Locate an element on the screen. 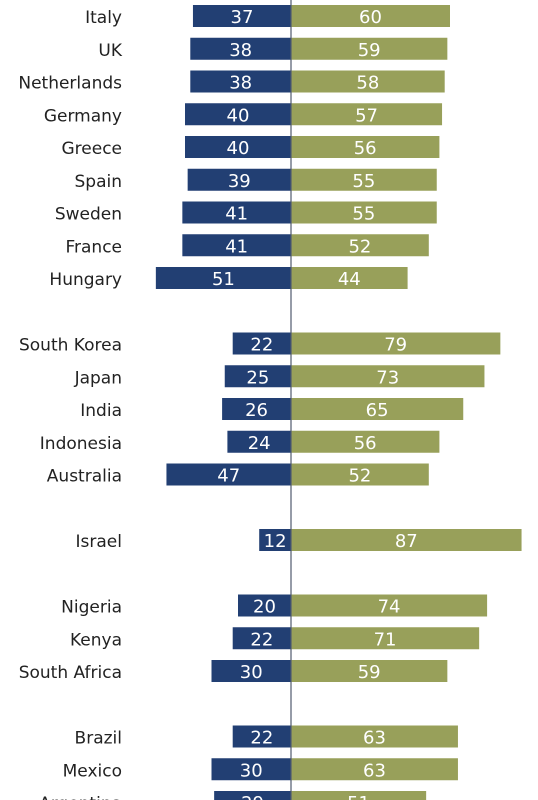 Image resolution: width=538 pixels, height=800 pixels. bar-right-value: 63 is located at coordinates (374, 738).